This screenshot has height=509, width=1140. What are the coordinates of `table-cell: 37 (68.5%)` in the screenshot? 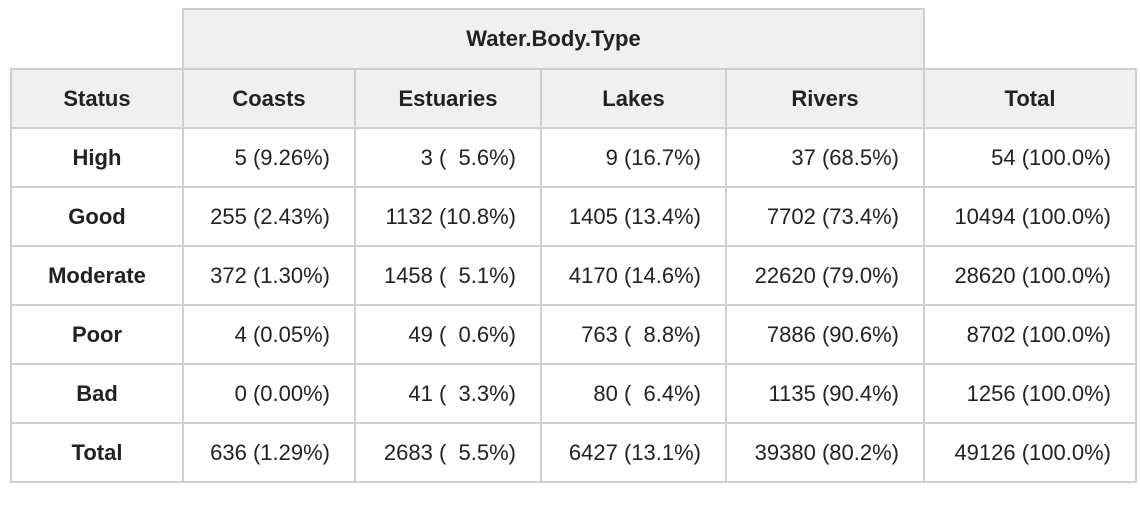 It's located at (825, 157).